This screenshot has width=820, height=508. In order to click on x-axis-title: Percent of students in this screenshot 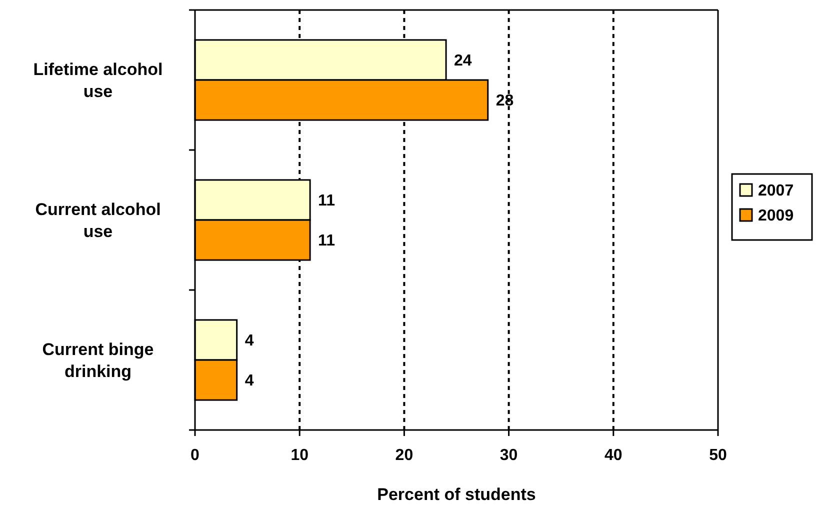, I will do `click(456, 494)`.